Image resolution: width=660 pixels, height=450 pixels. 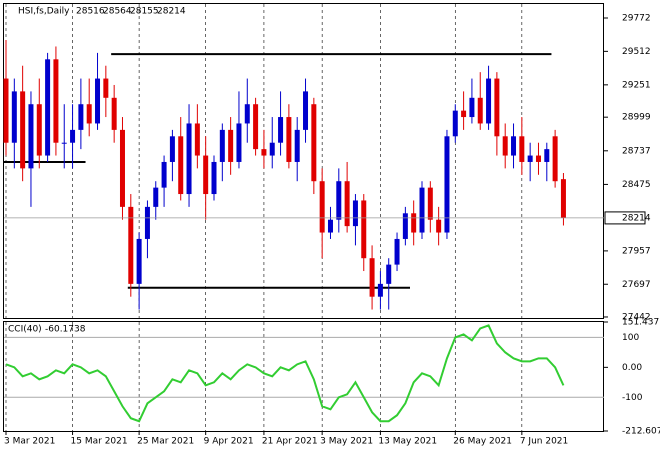 What do you see at coordinates (44, 12) in the screenshot?
I see `symbol: HSI,fs,Daily` at bounding box center [44, 12].